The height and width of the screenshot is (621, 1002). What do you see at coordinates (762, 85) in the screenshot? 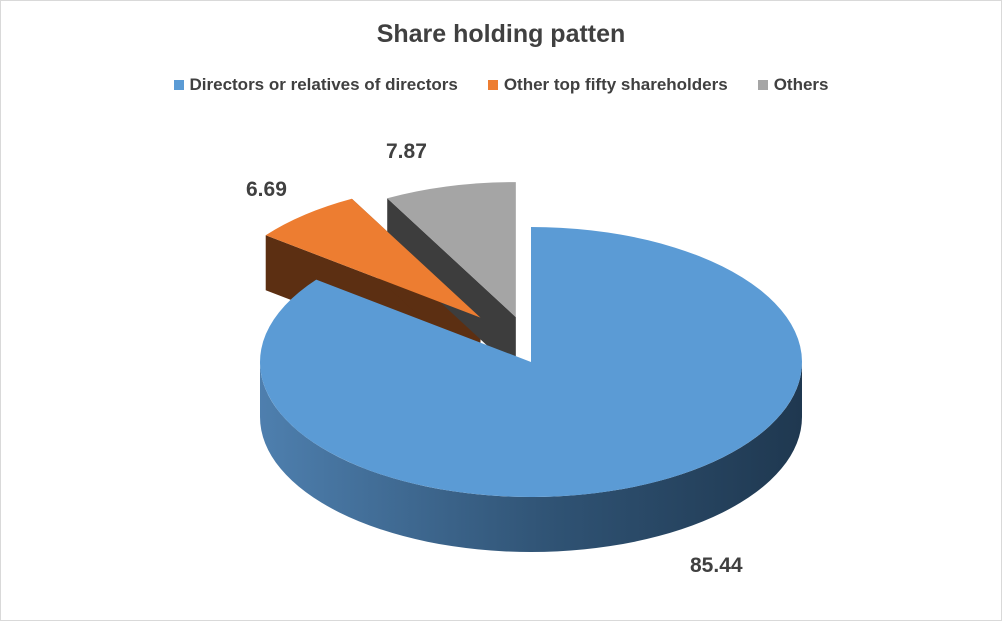
I see `legend-swatch-others` at bounding box center [762, 85].